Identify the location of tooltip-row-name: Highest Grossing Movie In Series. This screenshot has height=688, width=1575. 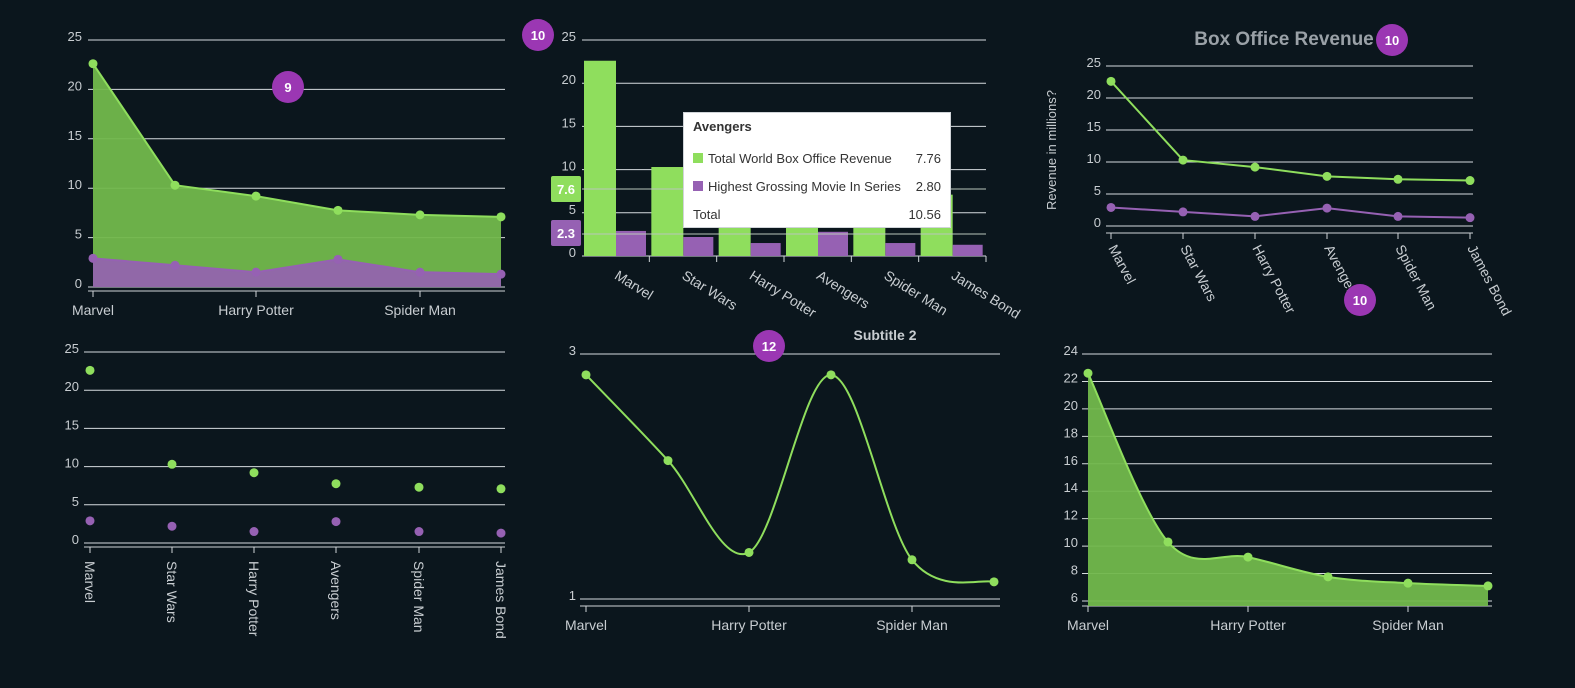
(804, 186).